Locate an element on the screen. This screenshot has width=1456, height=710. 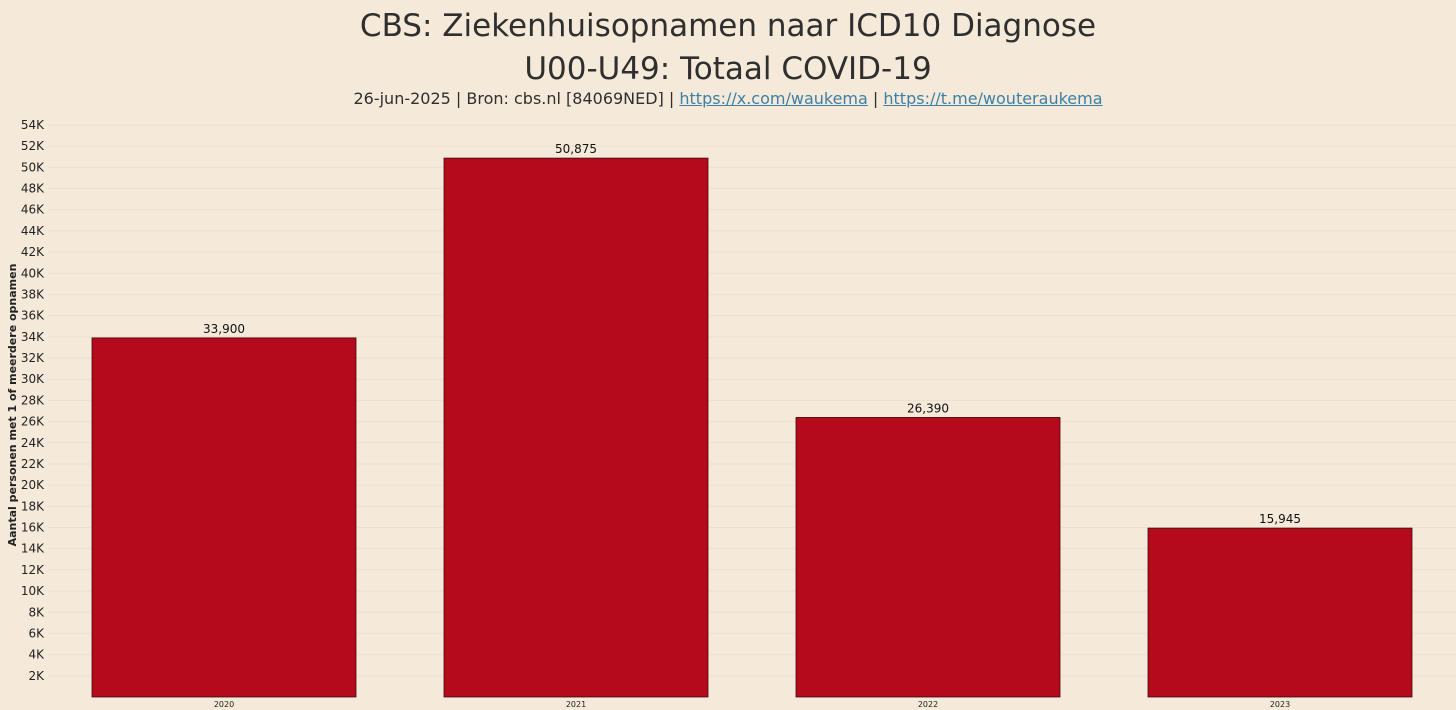
bar-2023 is located at coordinates (1280, 612).